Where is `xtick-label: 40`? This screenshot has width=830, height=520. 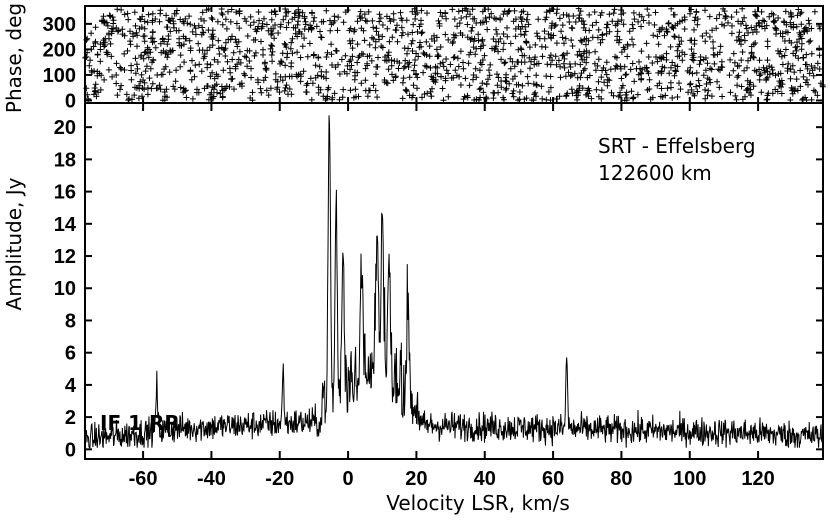 xtick-label: 40 is located at coordinates (485, 479).